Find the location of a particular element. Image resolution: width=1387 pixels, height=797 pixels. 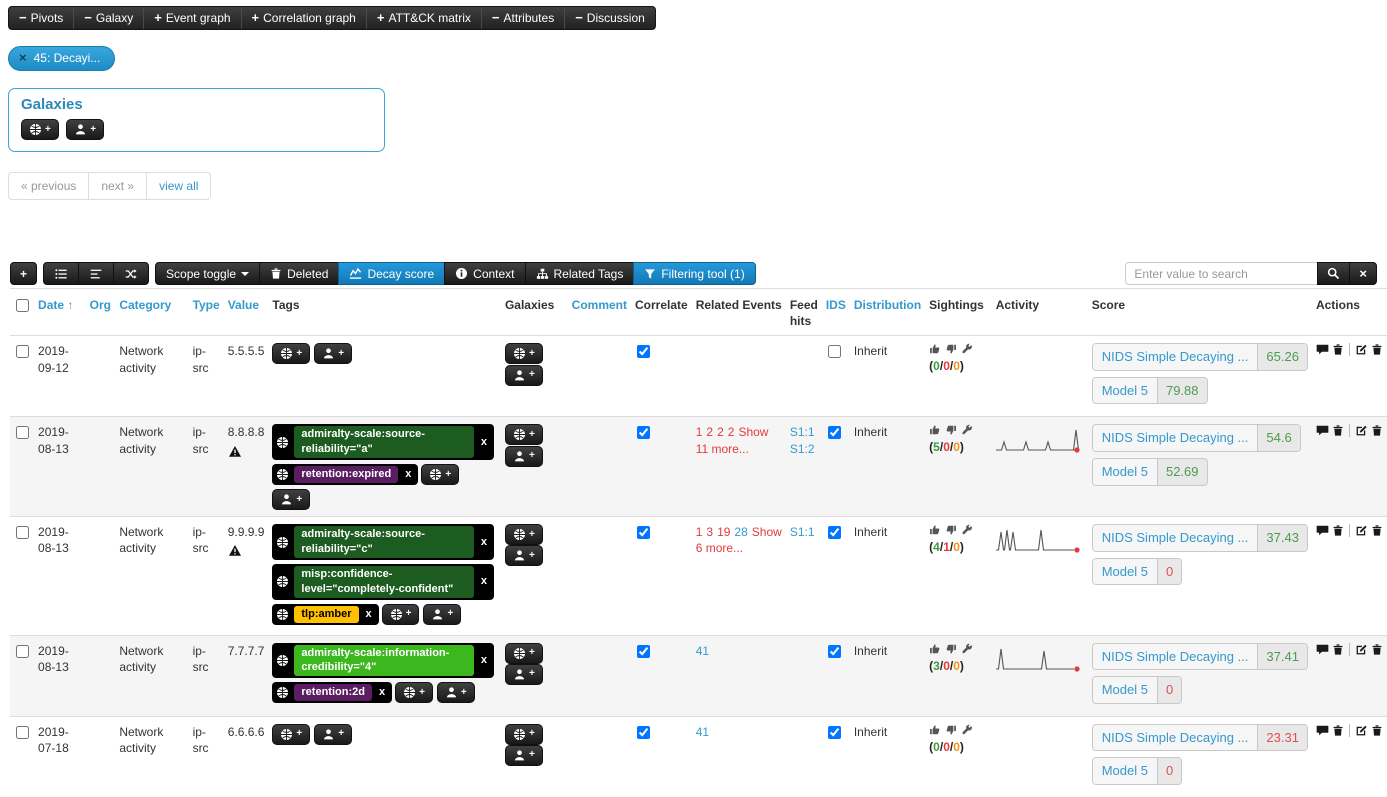

column-header-comment: Comment is located at coordinates (599, 305).